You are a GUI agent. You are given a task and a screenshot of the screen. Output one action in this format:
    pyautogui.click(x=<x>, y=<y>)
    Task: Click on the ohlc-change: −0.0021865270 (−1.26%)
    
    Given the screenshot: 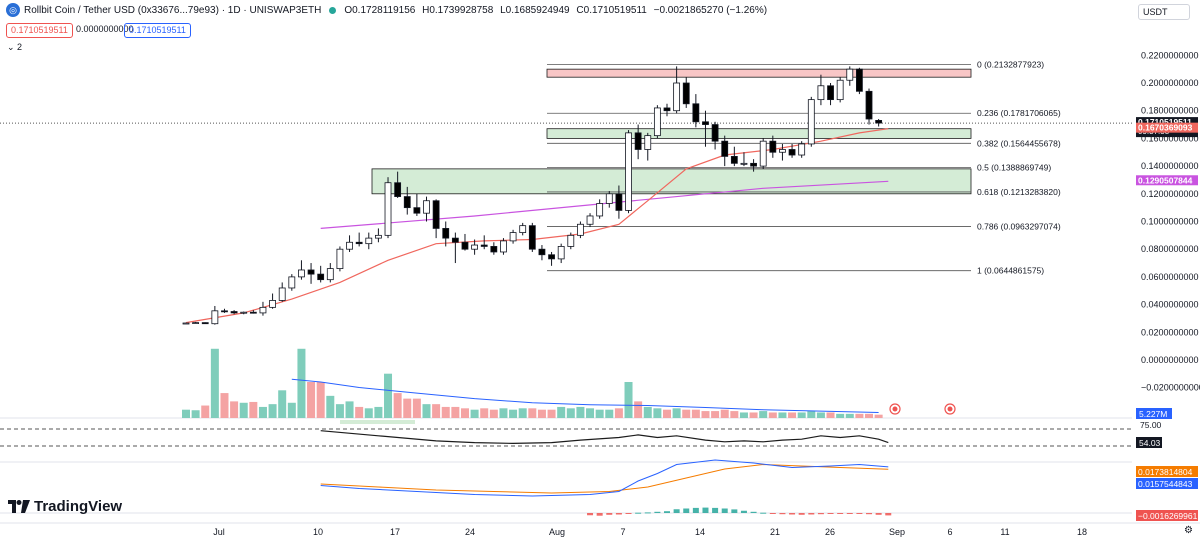 What is the action you would take?
    pyautogui.click(x=710, y=10)
    